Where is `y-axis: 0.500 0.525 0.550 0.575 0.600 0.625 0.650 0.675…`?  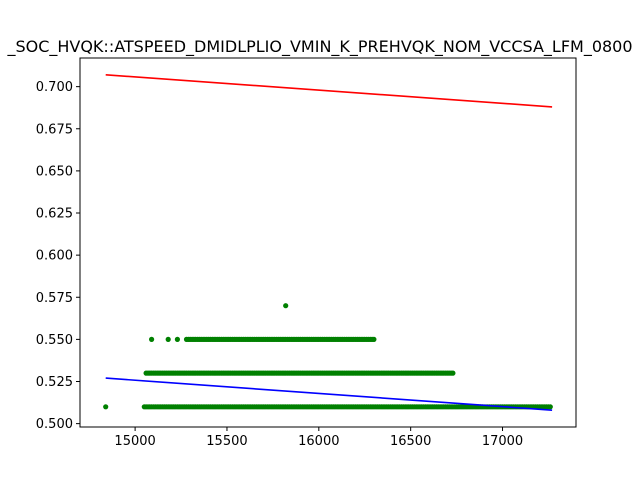
y-axis: 0.500 0.525 0.550 0.575 0.600 0.625 0.650 0.675… is located at coordinates (58, 256).